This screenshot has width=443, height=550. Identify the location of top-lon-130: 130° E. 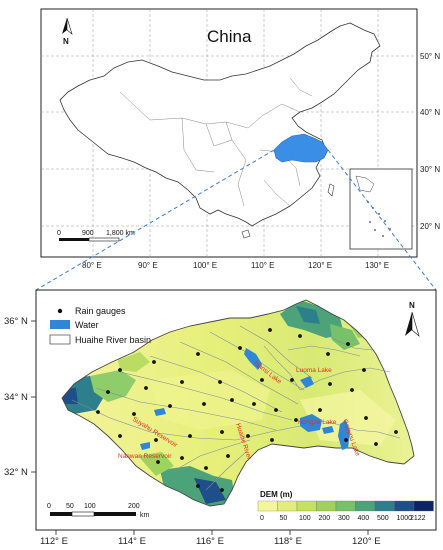
(377, 265).